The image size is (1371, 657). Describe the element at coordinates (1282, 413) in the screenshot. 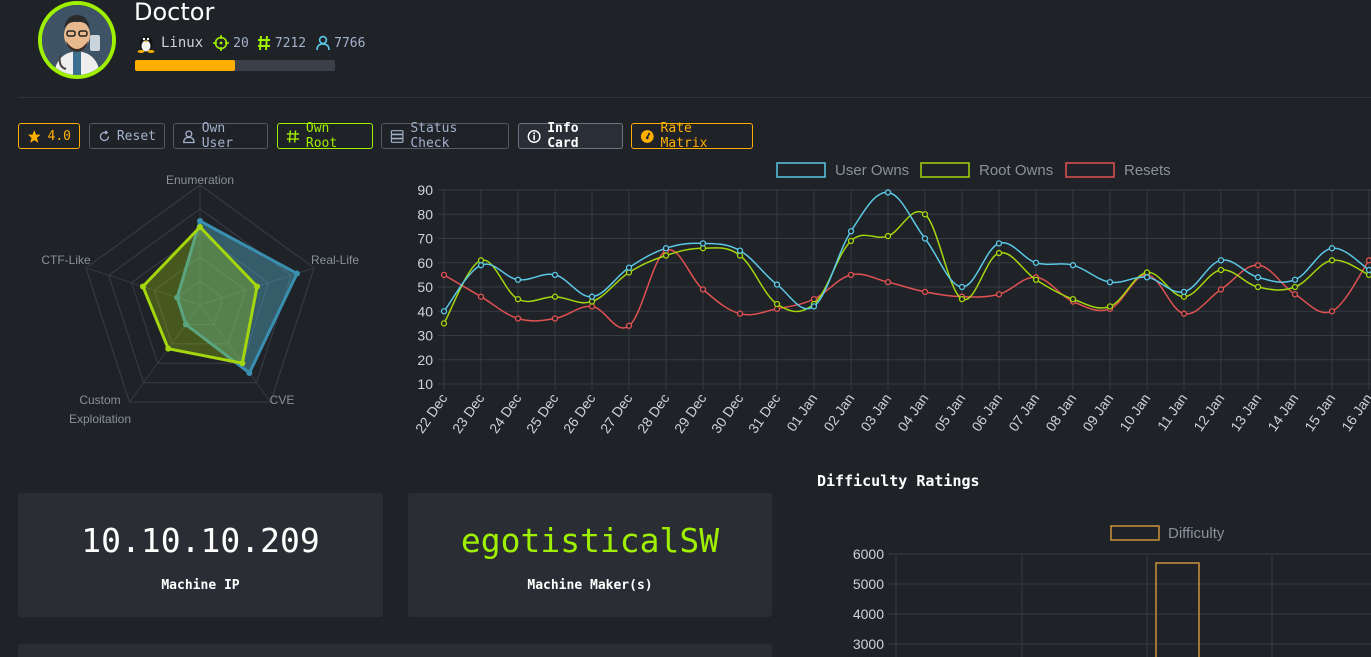

I see `x-tick-label: 14 Jan` at that location.